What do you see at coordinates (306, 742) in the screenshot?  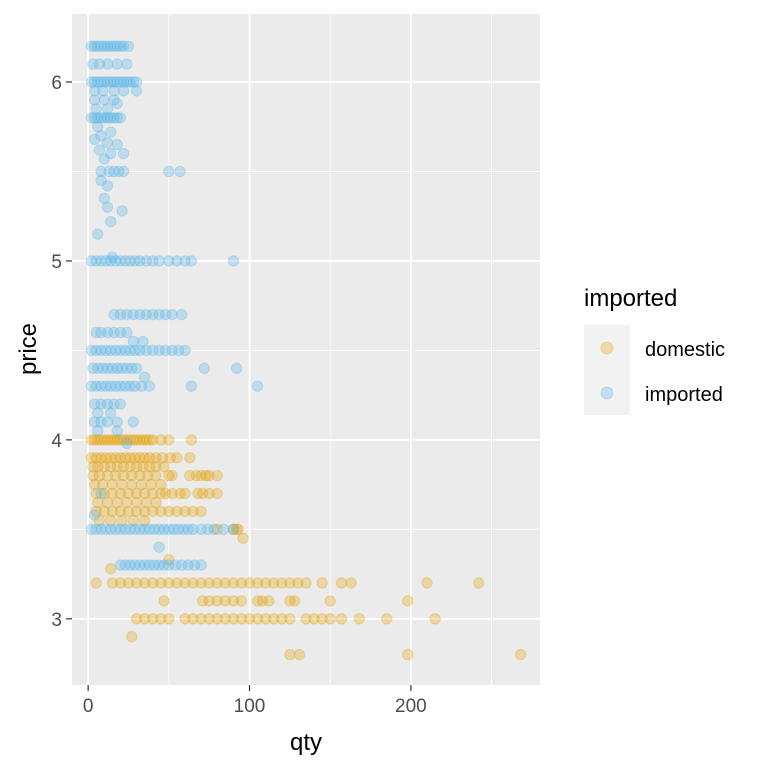 I see `x-axis-title: qty` at bounding box center [306, 742].